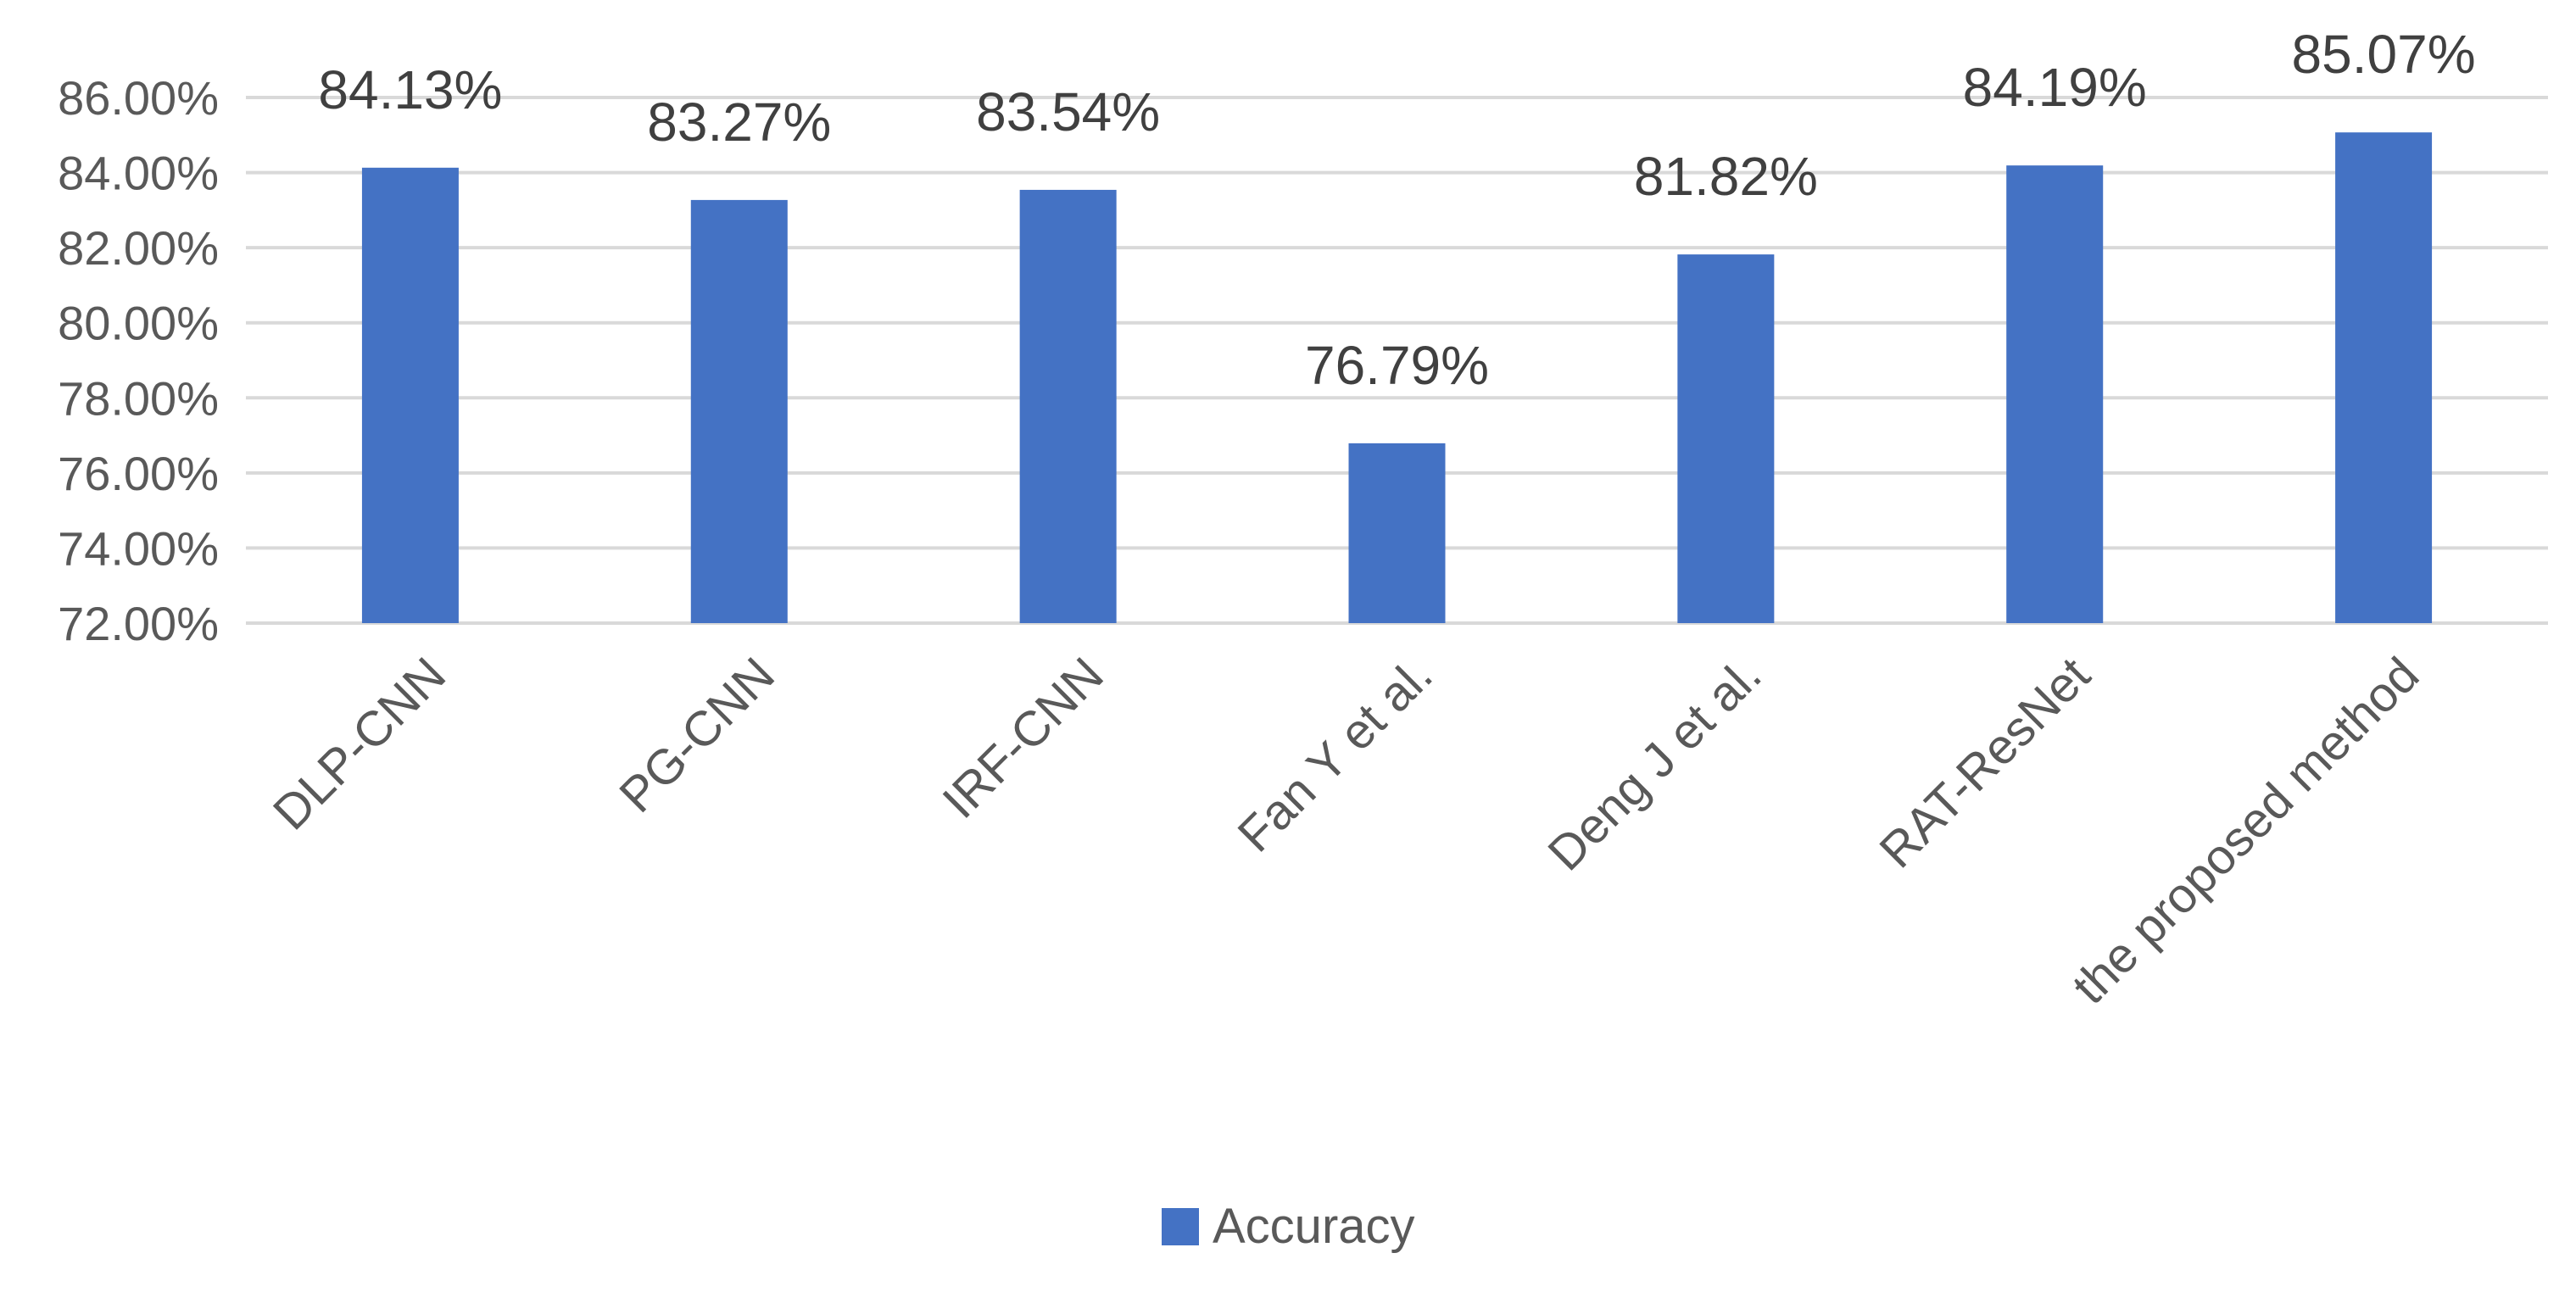  I want to click on legend: Accuracy, so click(1288, 1226).